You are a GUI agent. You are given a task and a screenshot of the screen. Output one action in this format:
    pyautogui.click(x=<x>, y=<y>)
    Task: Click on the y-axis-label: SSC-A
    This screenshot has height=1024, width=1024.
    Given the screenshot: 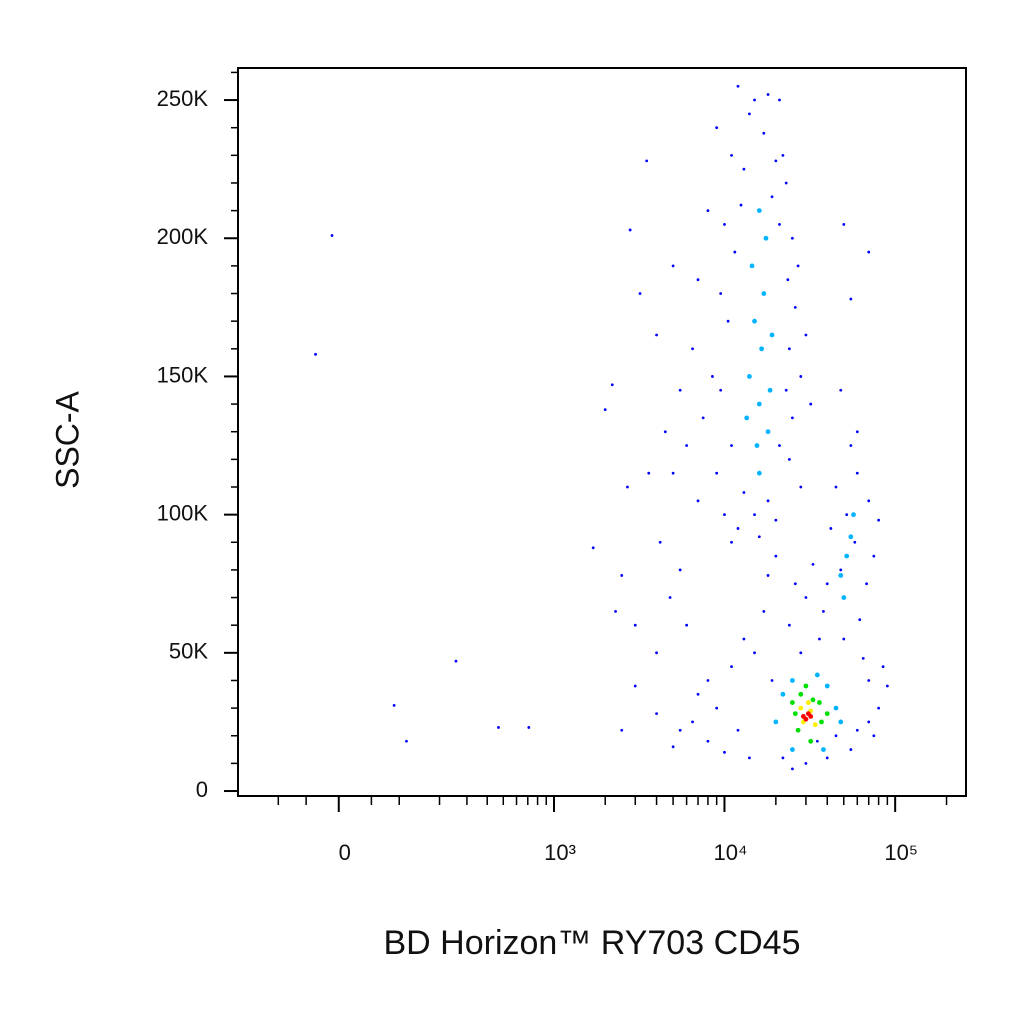 What is the action you would take?
    pyautogui.click(x=67, y=439)
    